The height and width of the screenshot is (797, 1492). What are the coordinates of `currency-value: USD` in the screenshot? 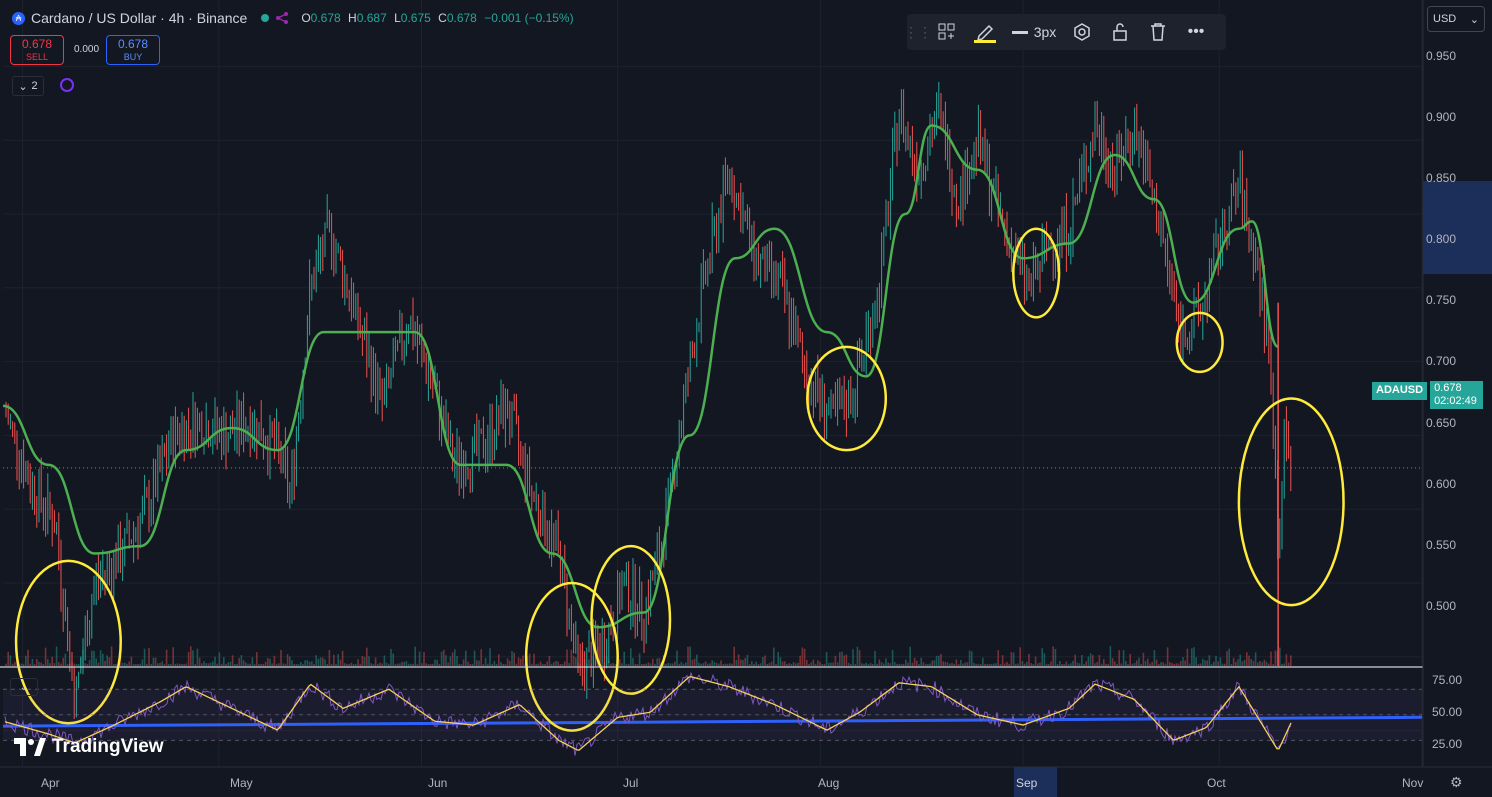 It's located at (1445, 19).